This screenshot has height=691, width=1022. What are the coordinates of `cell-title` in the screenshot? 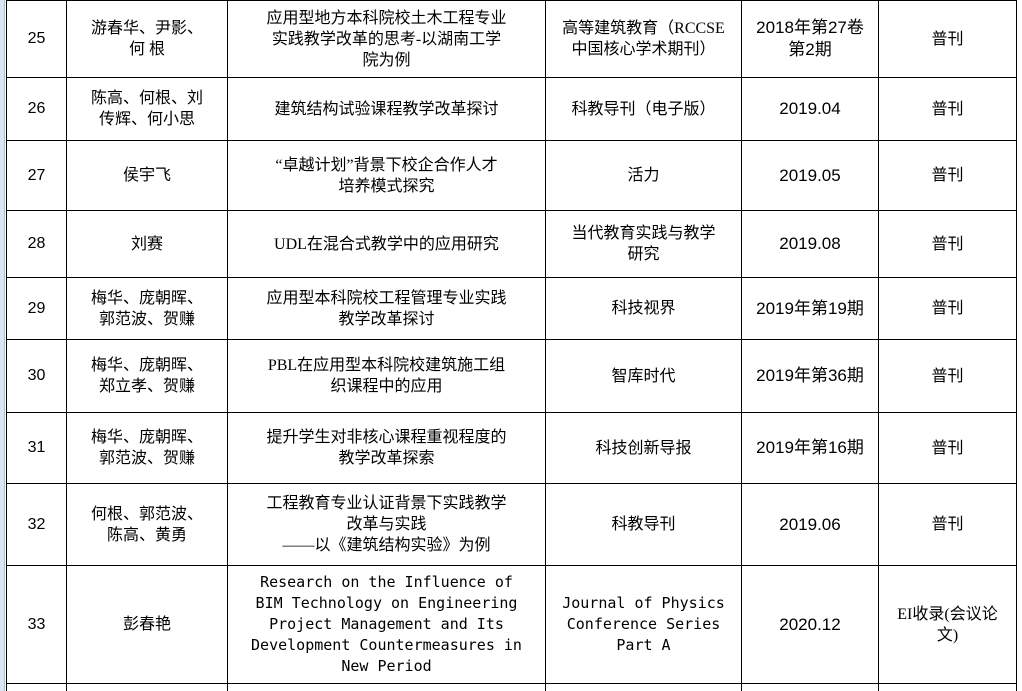 It's located at (386, 687).